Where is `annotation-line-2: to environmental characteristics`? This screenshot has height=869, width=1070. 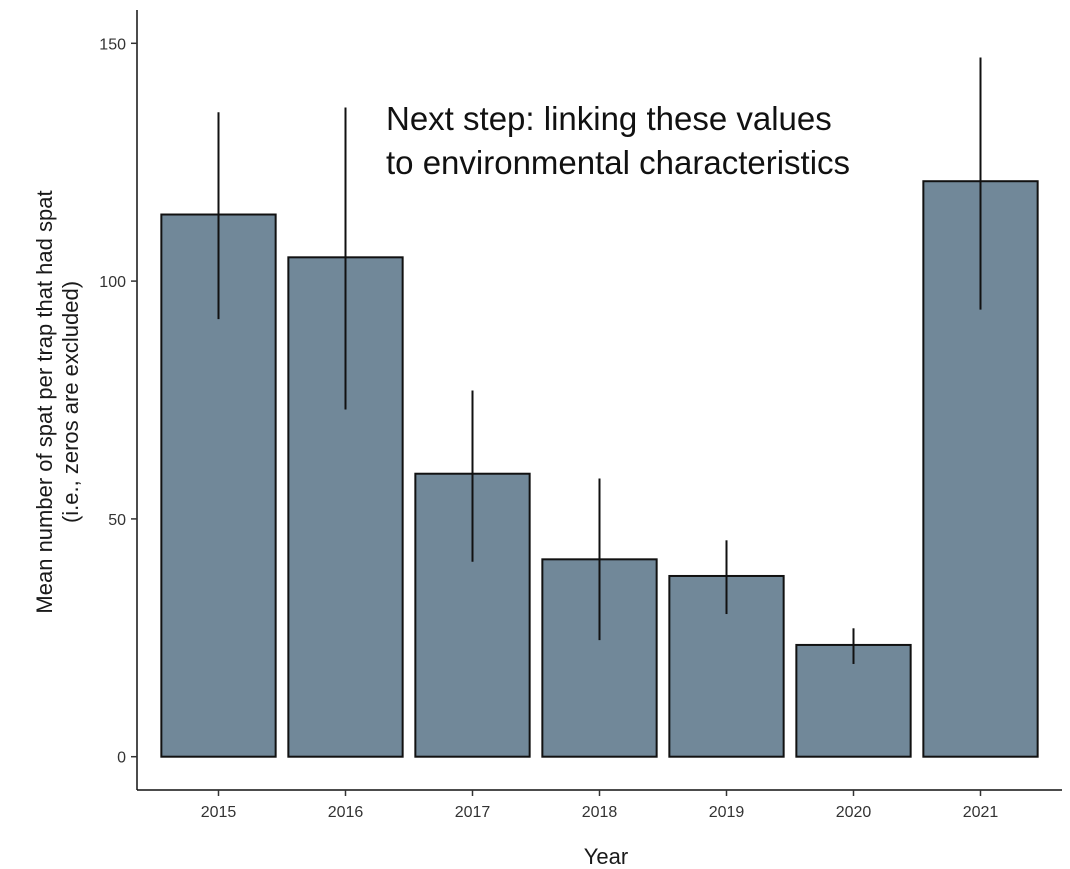
annotation-line-2: to environmental characteristics is located at coordinates (618, 162).